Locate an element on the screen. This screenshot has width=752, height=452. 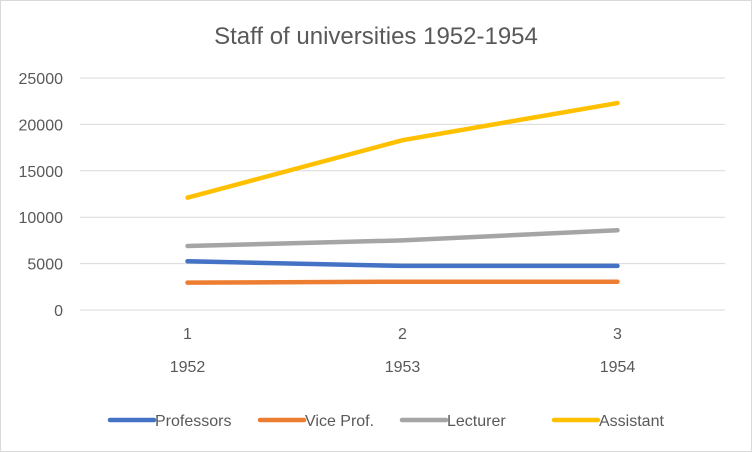
y-tick-label: 5000 is located at coordinates (45, 265).